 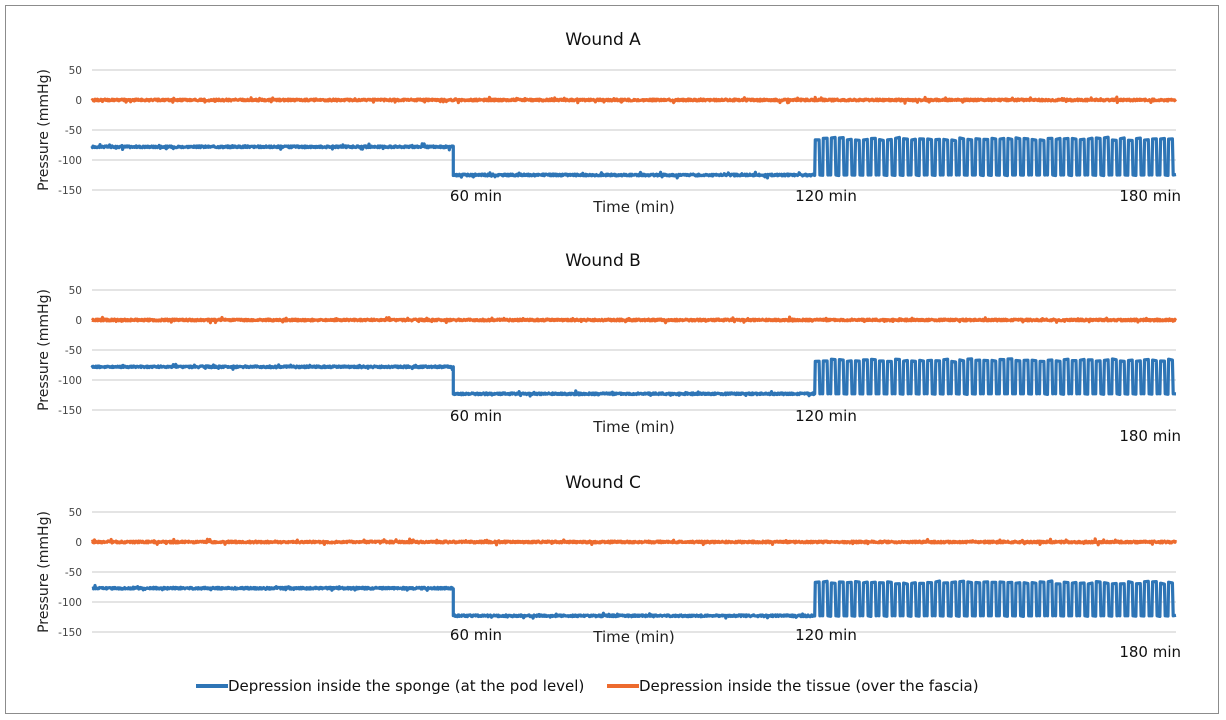 I want to click on chart-title: Wound B, so click(x=603, y=261).